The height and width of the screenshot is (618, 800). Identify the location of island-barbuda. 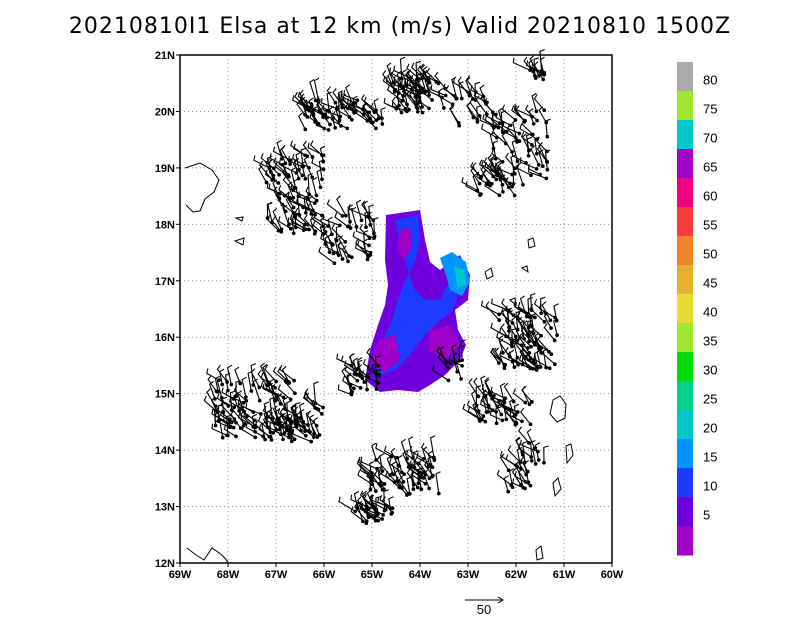
(524, 269).